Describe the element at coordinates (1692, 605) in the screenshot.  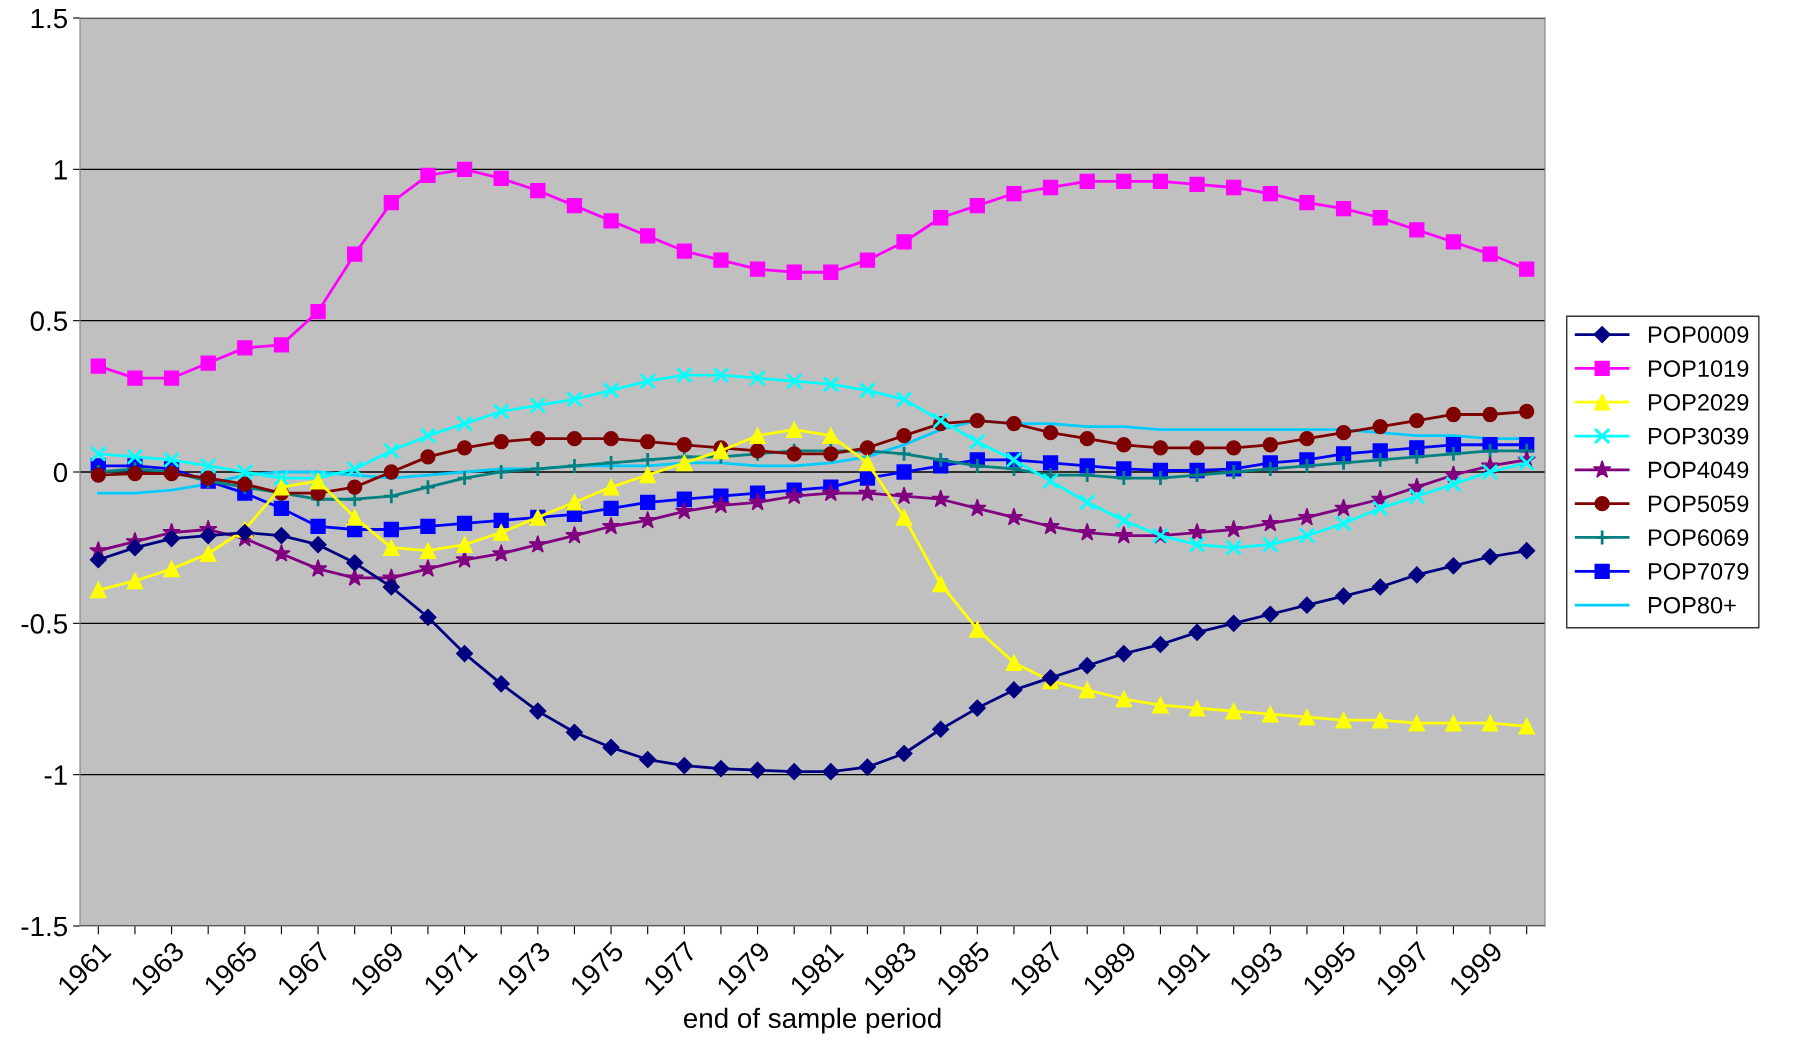
I see `legend-label: POP80+` at that location.